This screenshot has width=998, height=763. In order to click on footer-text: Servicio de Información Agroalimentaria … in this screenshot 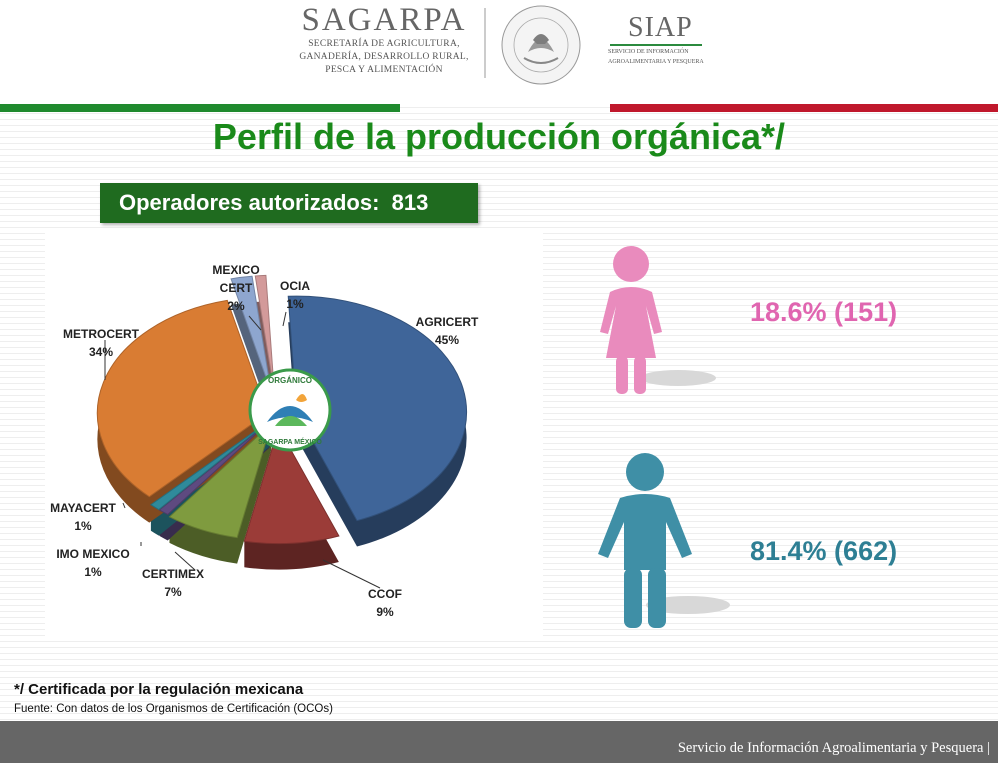, I will do `click(833, 748)`.